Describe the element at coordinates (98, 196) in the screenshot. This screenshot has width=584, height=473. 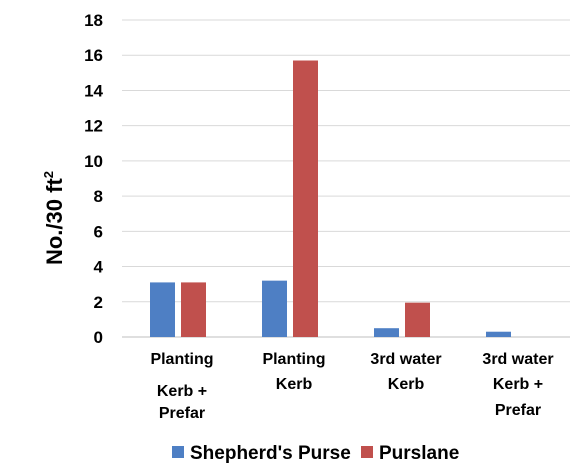
I see `y-tick-label: 8` at that location.